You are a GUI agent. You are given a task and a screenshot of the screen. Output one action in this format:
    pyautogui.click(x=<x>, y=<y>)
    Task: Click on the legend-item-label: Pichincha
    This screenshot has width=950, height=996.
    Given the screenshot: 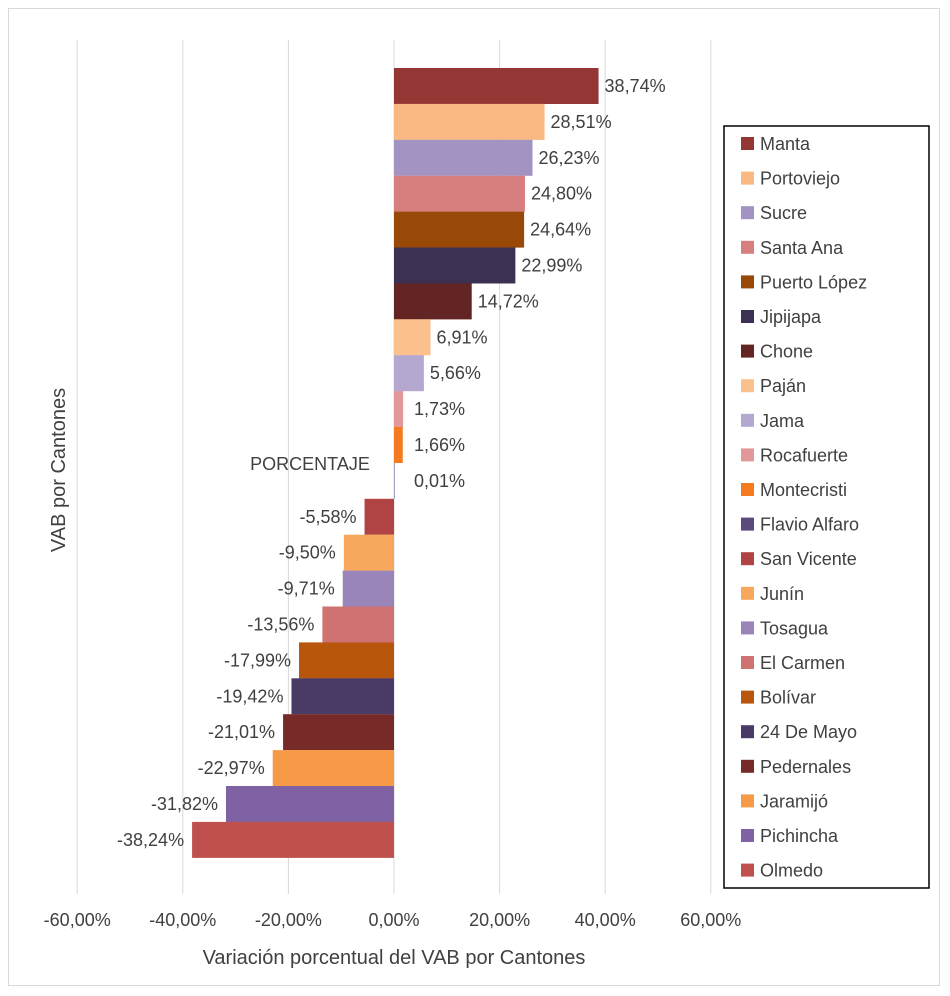 What is the action you would take?
    pyautogui.click(x=799, y=836)
    